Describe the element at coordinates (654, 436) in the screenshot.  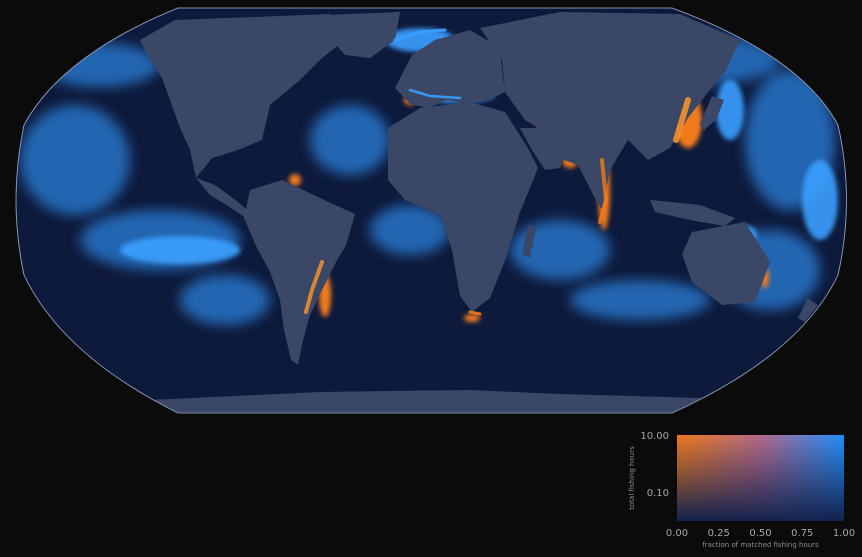
I see `y-tick-top: 10.00` at that location.